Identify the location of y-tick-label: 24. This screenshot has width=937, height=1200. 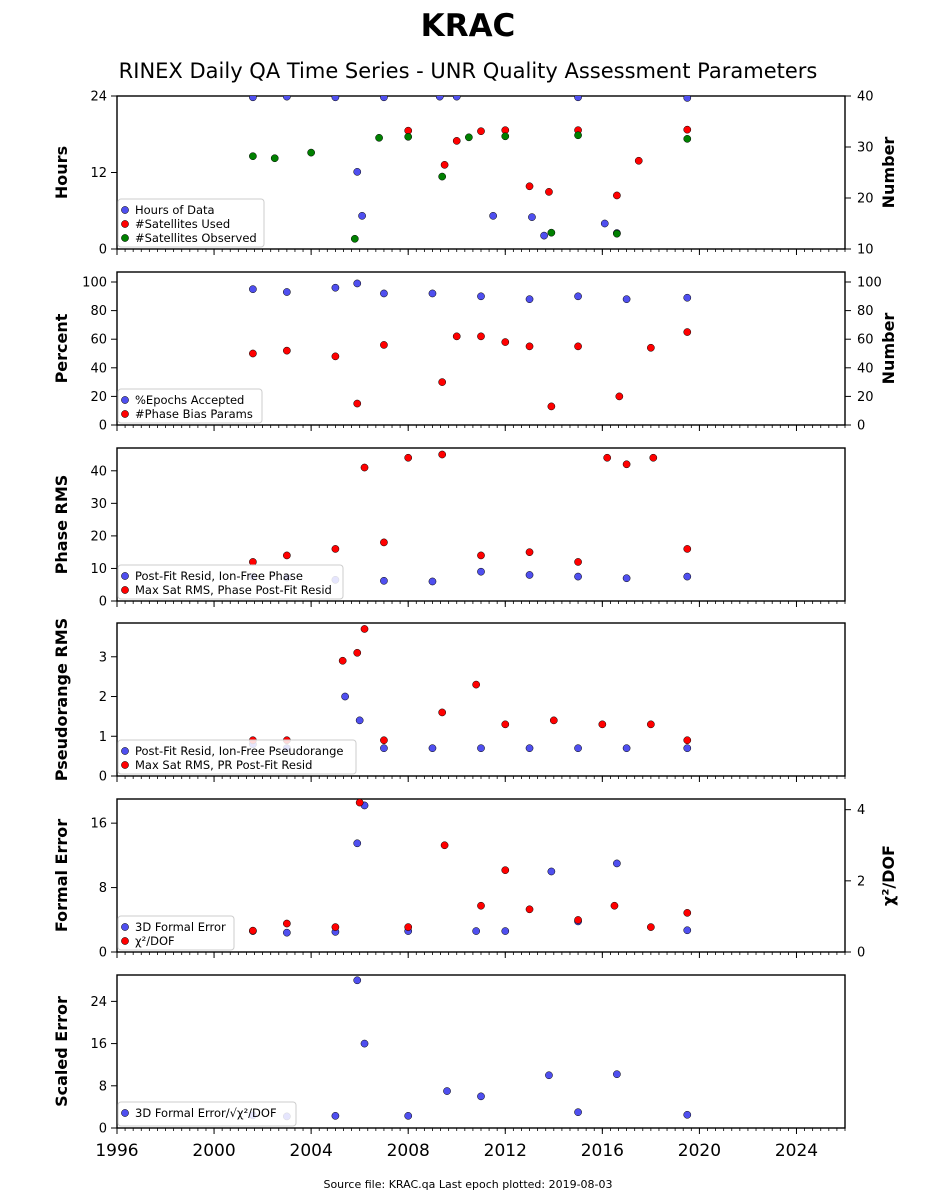
(98, 1002).